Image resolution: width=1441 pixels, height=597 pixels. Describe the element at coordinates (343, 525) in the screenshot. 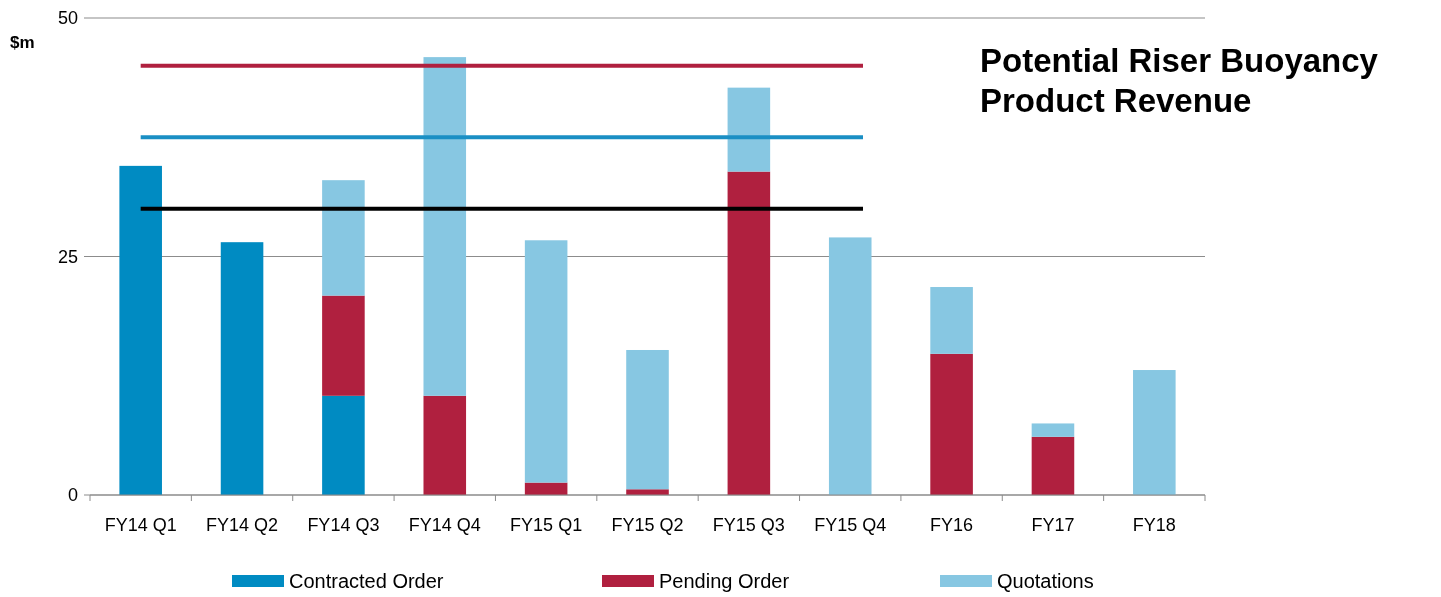

I see `x-tick-label: FY14 Q3` at that location.